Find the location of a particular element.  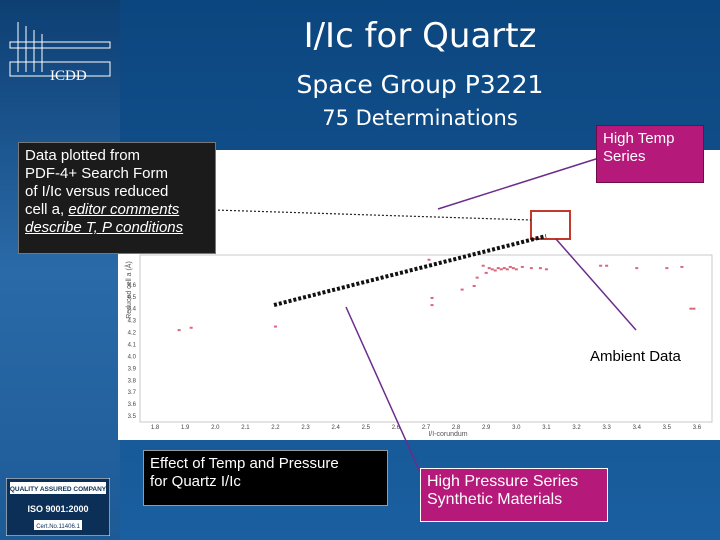

x-axis-label: I/I-corundum is located at coordinates (447, 434).